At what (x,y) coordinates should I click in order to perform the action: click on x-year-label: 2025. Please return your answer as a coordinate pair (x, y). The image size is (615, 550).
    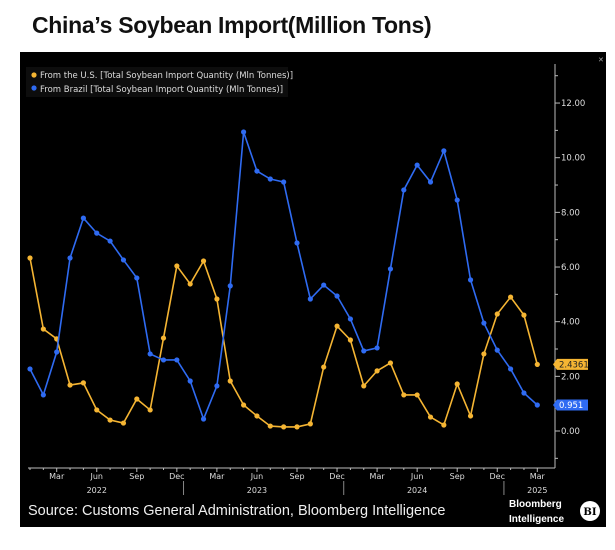
    Looking at the image, I should click on (537, 490).